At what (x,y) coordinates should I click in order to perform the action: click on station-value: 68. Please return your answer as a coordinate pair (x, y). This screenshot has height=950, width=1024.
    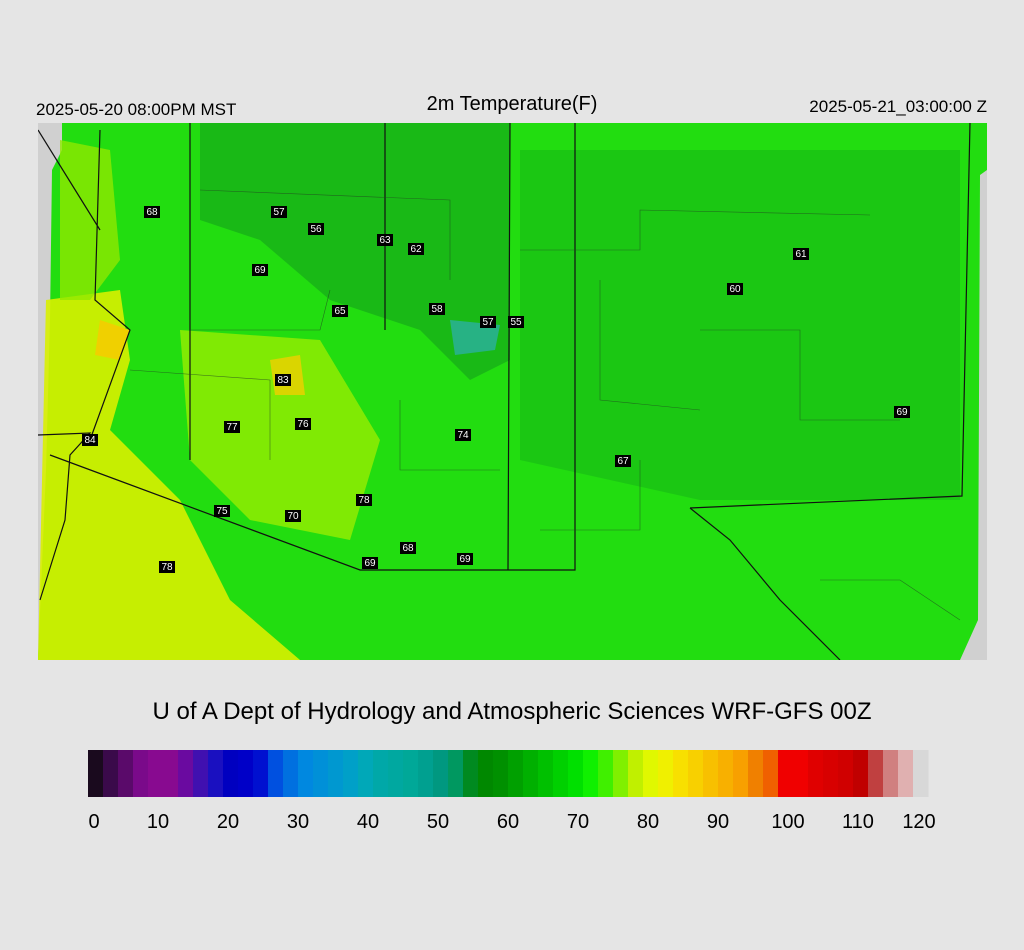
    Looking at the image, I should click on (152, 212).